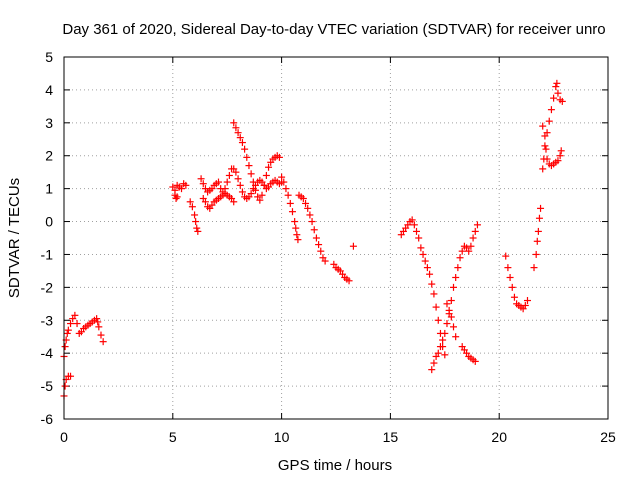 The width and height of the screenshot is (640, 480). Describe the element at coordinates (47, 287) in the screenshot. I see `y-tick-label: -2` at that location.